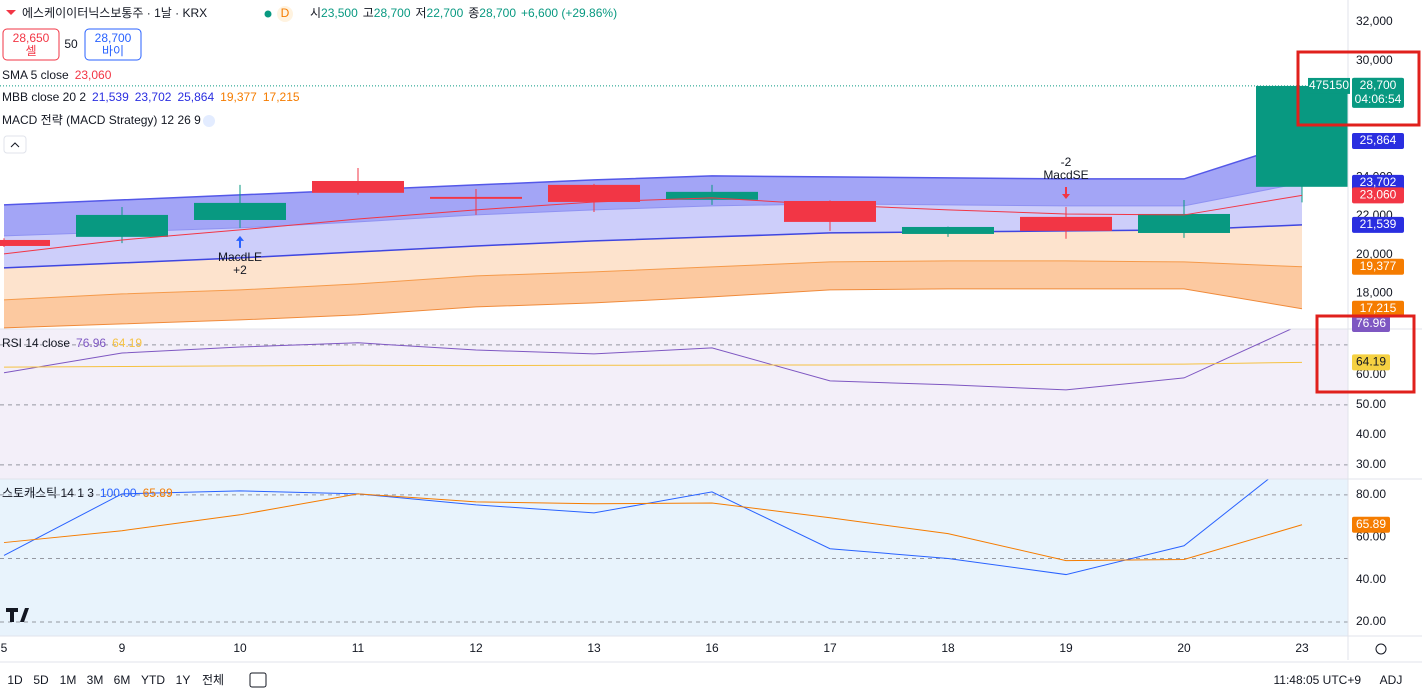 Image resolution: width=1422 pixels, height=696 pixels. I want to click on x-tick-label: 23, so click(1302, 648).